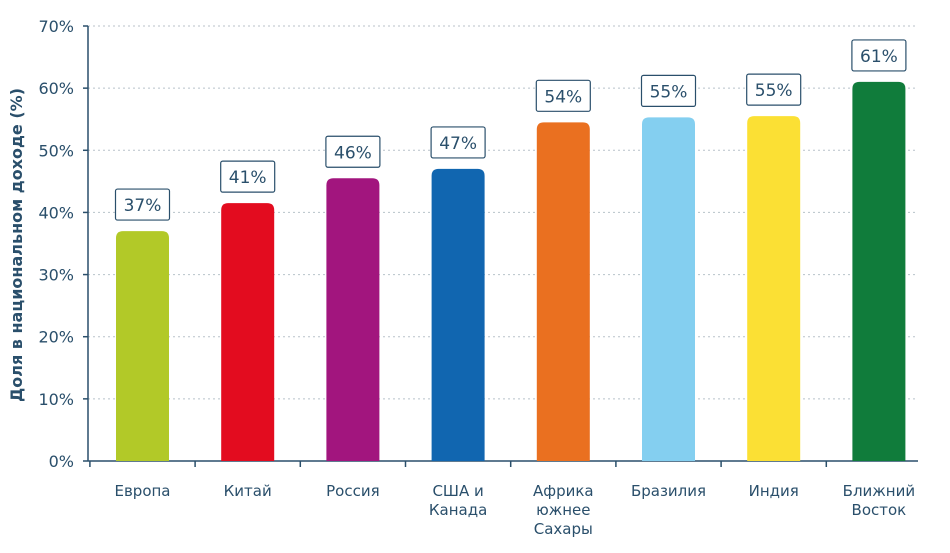  Describe the element at coordinates (16, 245) in the screenshot. I see `y-axis-label: Доля в национальном доходе (%)` at that location.